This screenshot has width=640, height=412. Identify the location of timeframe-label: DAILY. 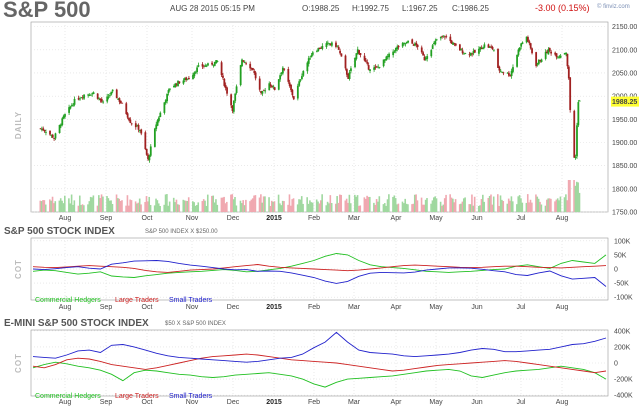
(18, 125).